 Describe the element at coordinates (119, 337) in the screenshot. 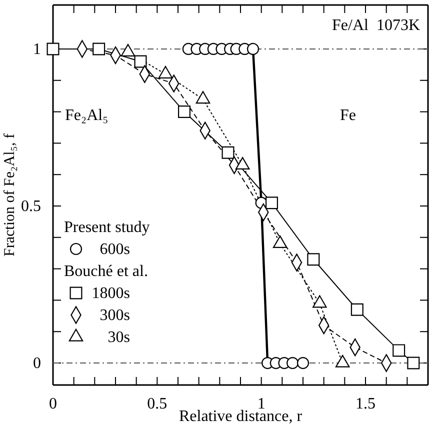

I see `legend-label: 30s` at that location.